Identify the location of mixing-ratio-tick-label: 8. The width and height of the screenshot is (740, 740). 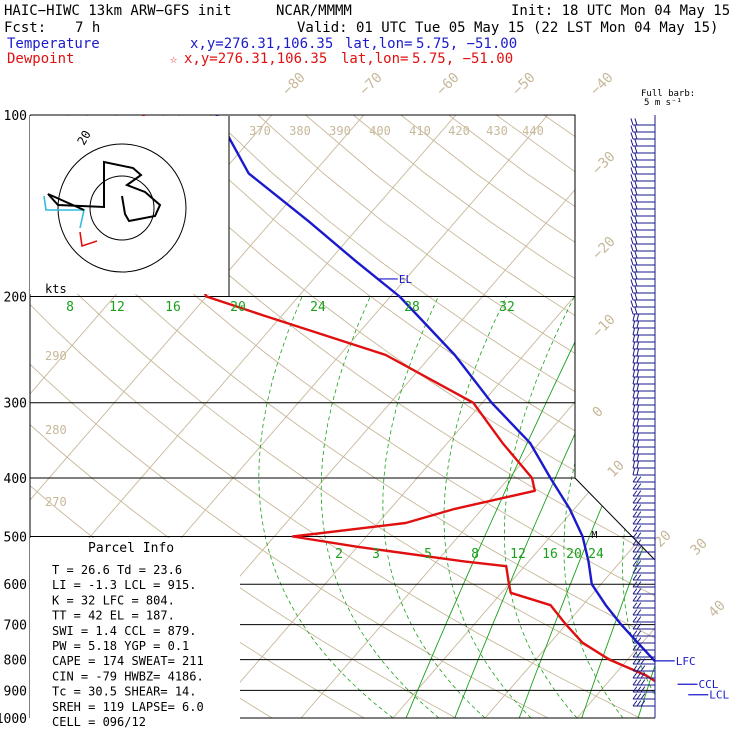
(475, 554).